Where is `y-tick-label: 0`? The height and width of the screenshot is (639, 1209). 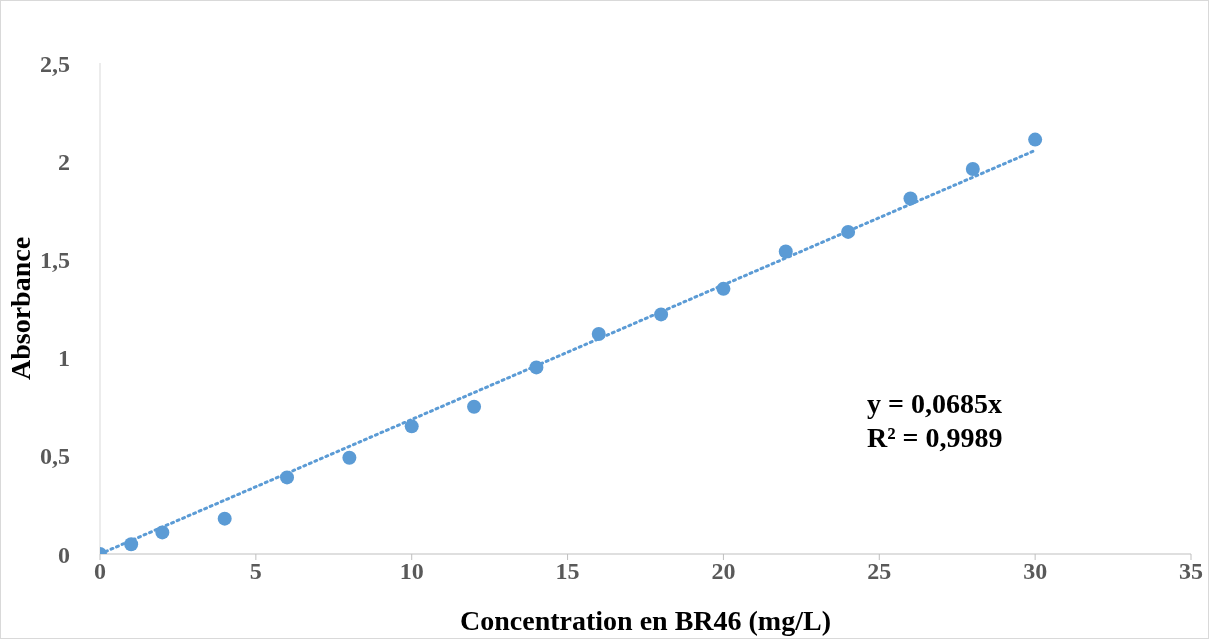 y-tick-label: 0 is located at coordinates (64, 554).